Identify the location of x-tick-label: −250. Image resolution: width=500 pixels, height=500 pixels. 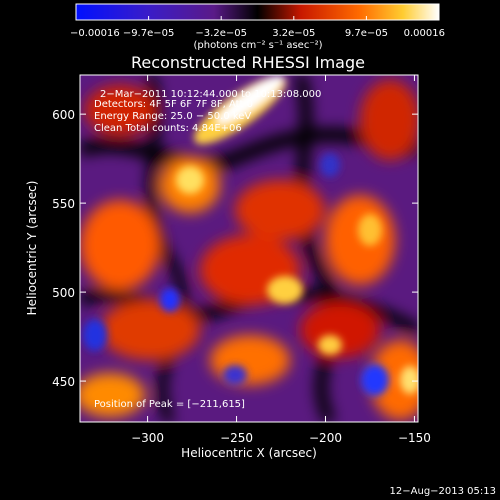
(236, 438).